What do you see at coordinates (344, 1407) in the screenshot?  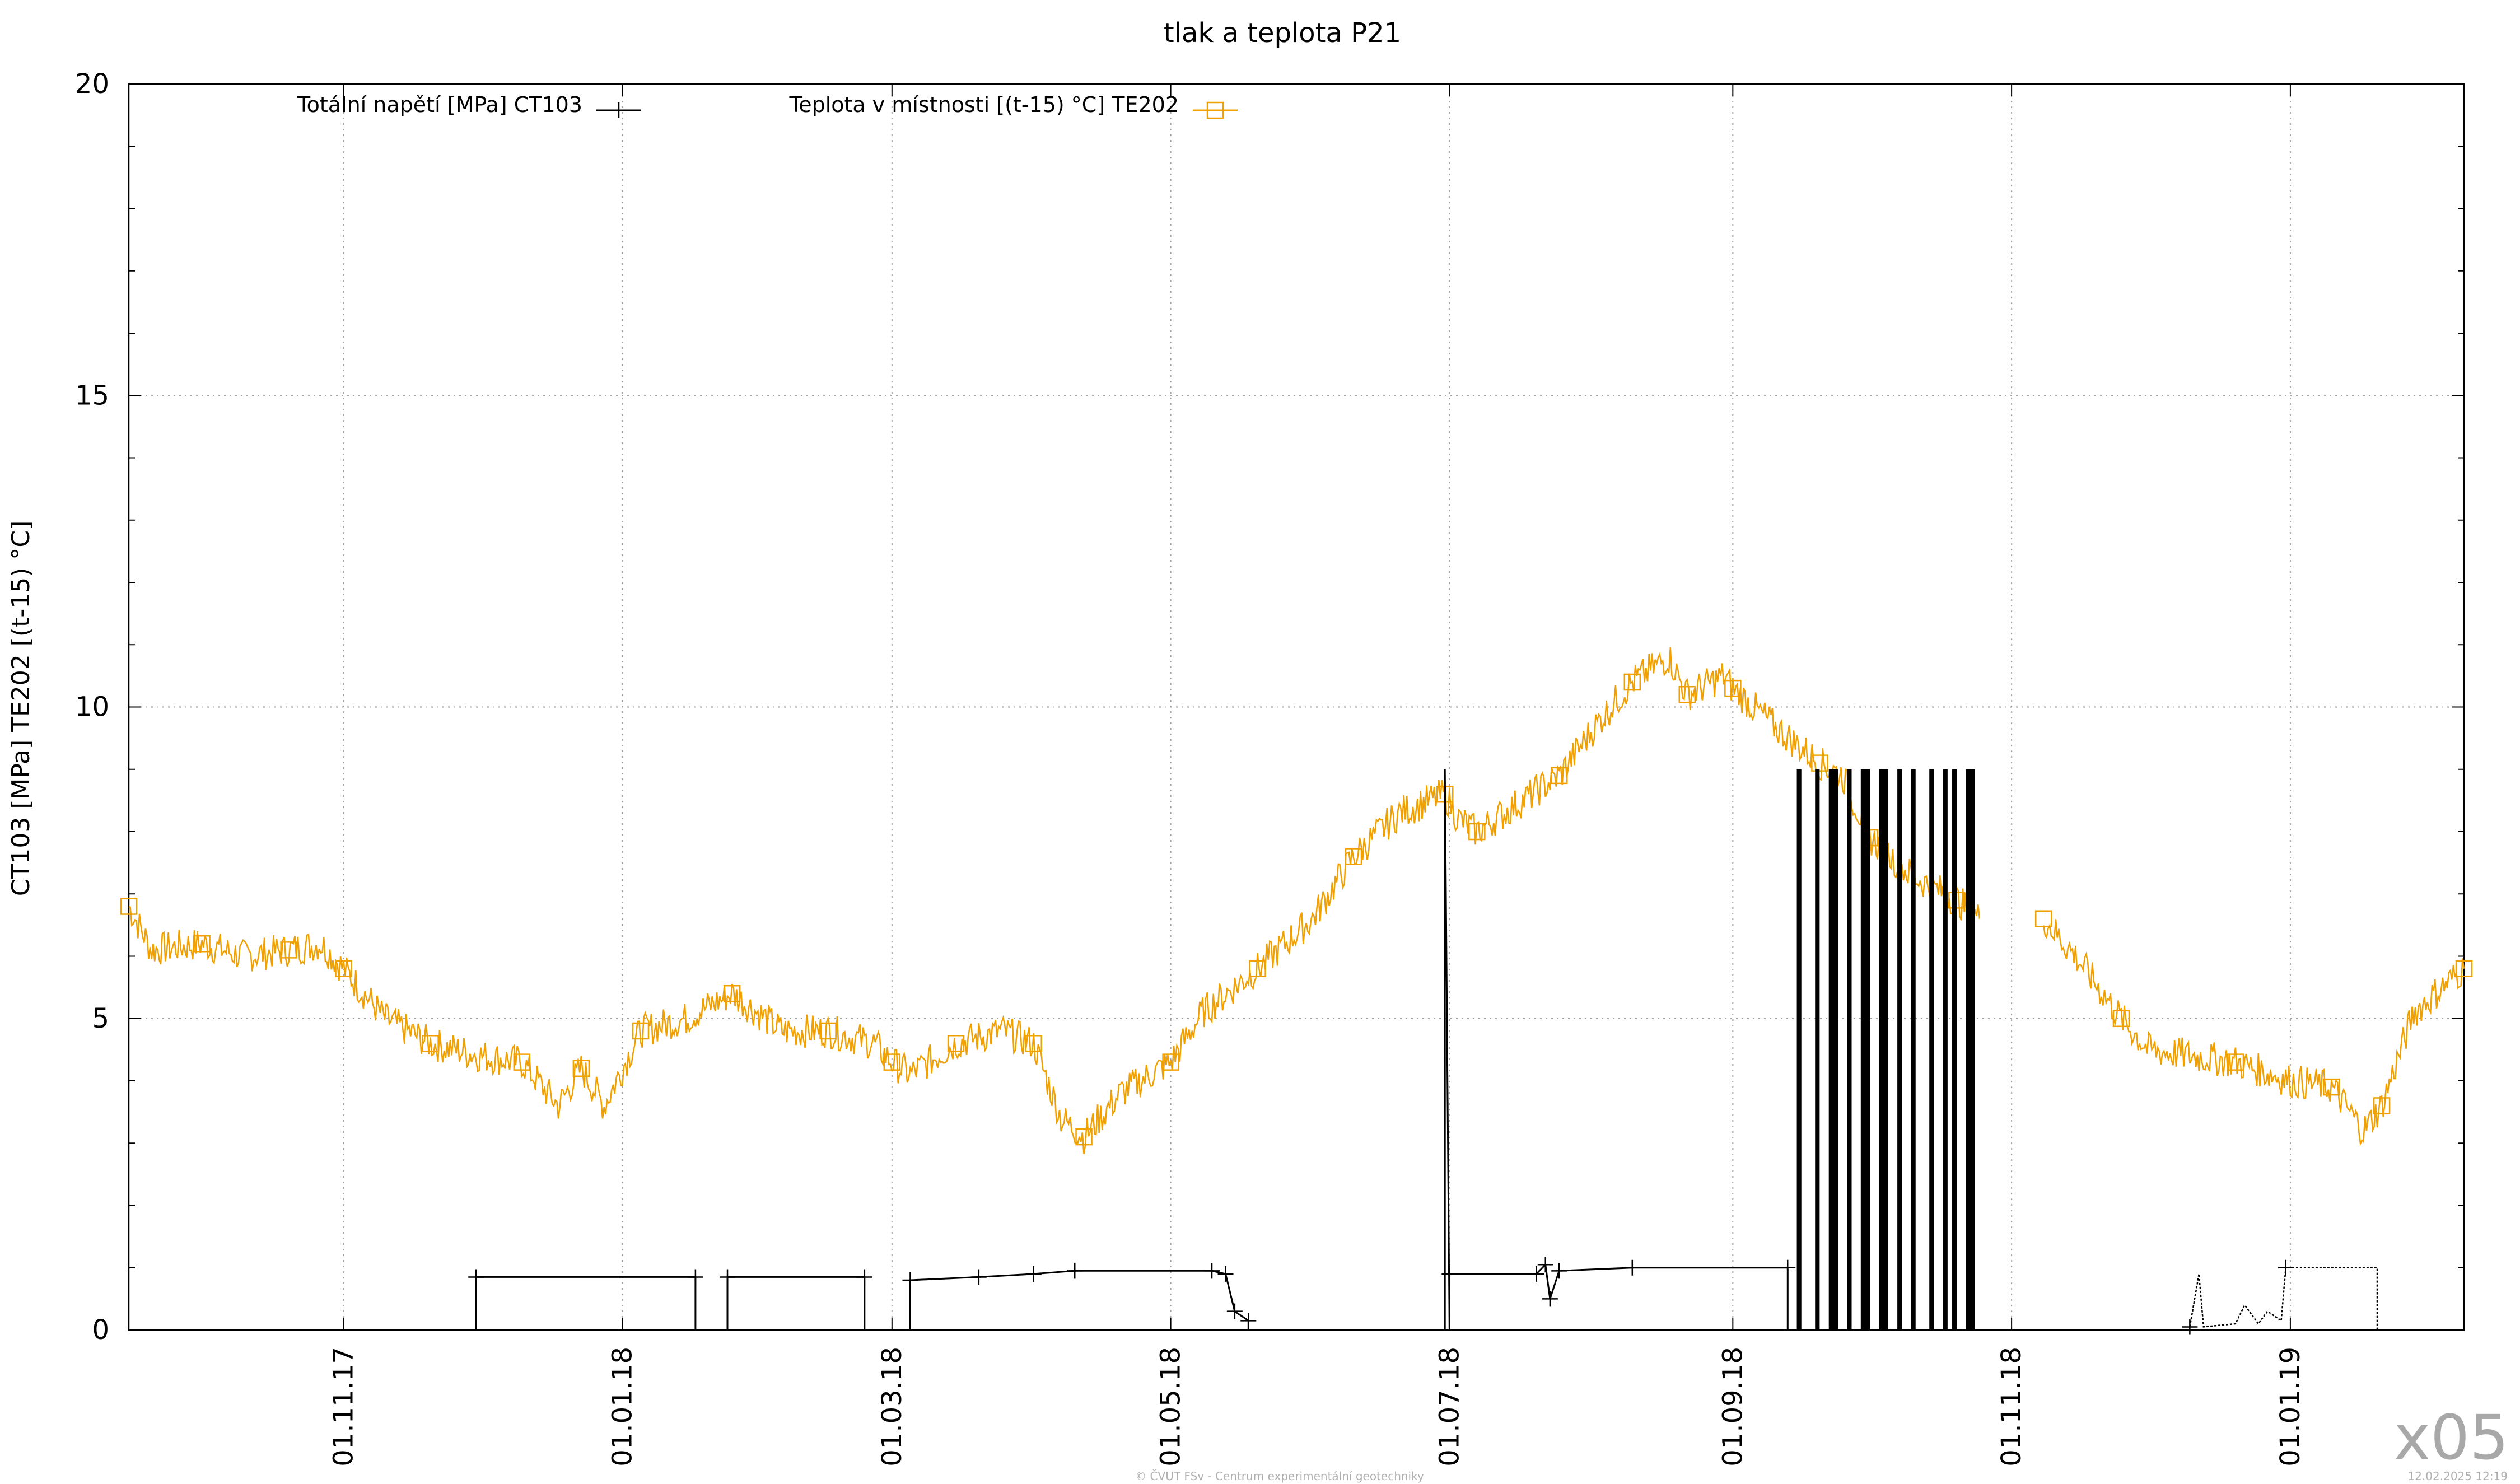 I see `x-tick-label: 01.11.17` at bounding box center [344, 1407].